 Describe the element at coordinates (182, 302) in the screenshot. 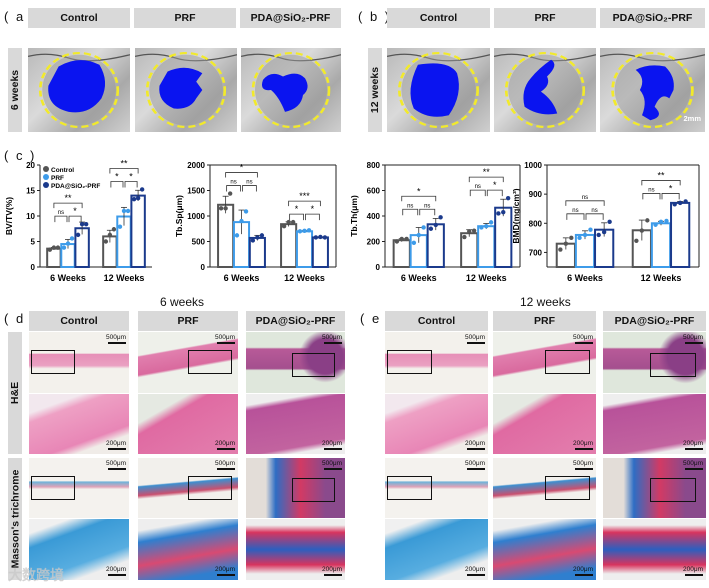

I see `panel-d-title: 6 weeks` at that location.